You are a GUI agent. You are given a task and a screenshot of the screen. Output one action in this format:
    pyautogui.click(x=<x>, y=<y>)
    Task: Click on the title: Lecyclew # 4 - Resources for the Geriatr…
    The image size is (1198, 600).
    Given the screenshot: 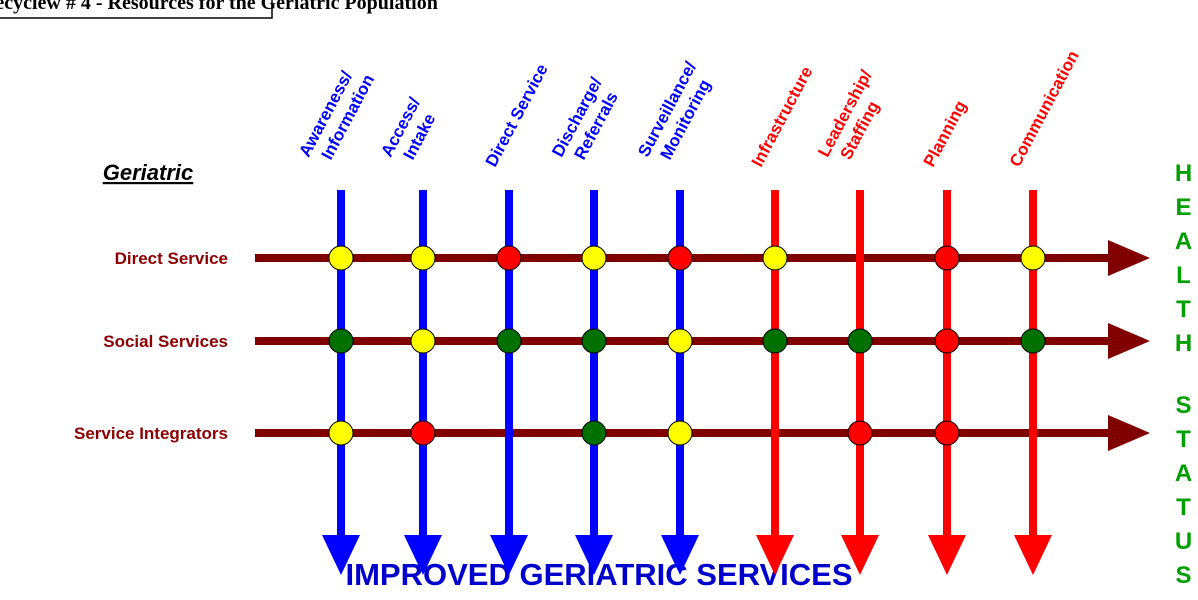 What is the action you would take?
    pyautogui.click(x=219, y=7)
    